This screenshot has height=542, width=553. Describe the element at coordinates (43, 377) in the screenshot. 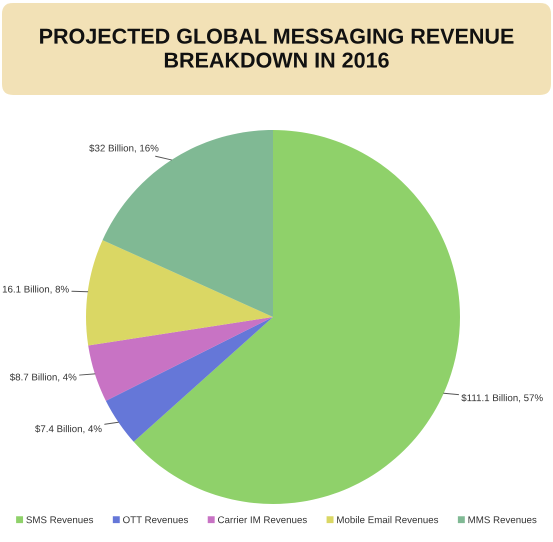

I see `data-label: $8.7 Billion, 4%` at that location.